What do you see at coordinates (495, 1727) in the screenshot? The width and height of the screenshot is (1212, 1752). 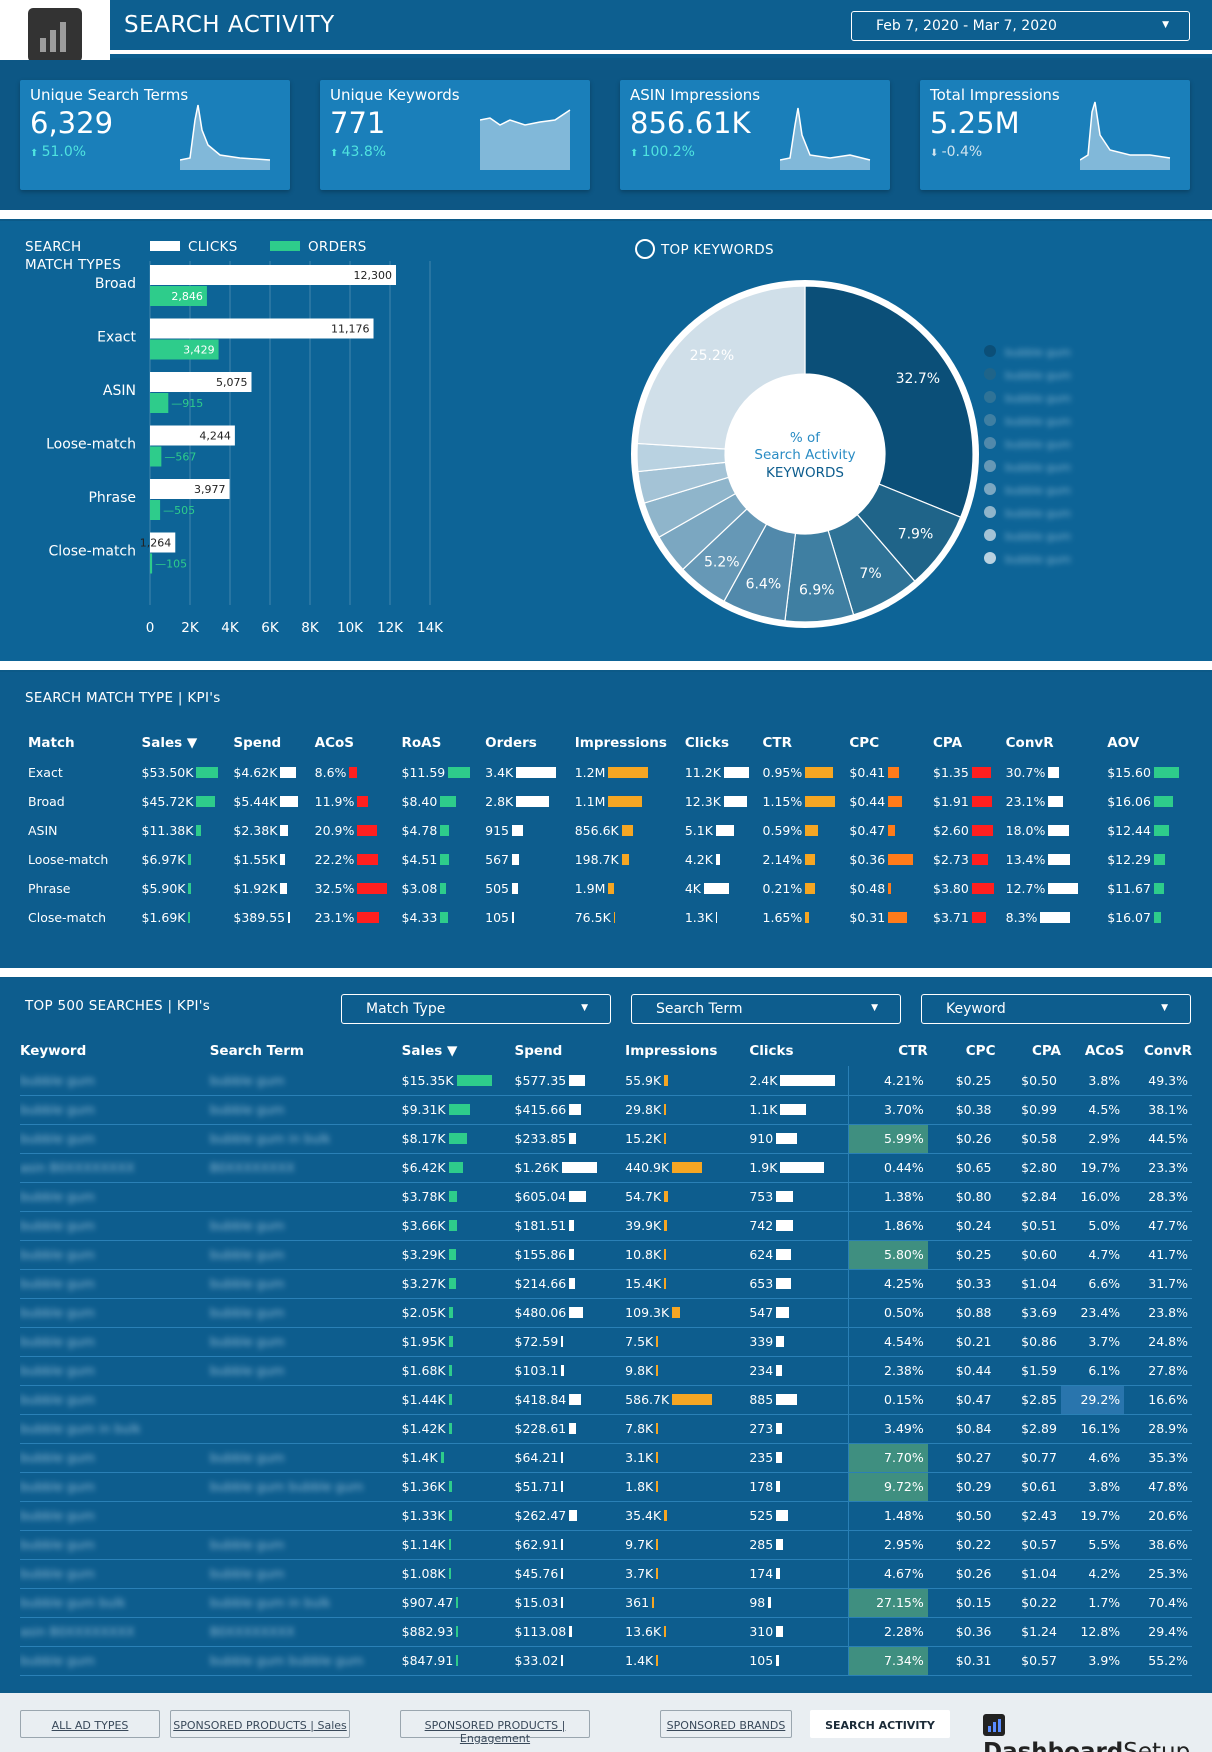 I see `nav-tab: SPONSORED PRODUCTS | Engagement` at bounding box center [495, 1727].